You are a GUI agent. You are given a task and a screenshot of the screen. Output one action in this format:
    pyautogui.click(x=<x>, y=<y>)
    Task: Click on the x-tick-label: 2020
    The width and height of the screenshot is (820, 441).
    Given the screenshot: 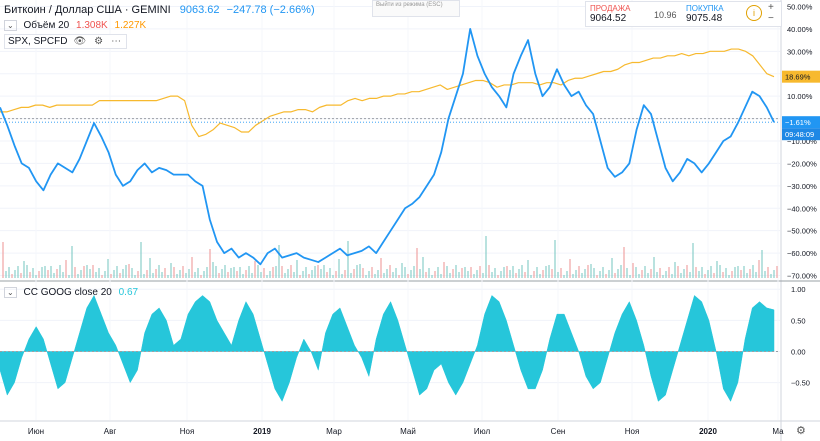 What is the action you would take?
    pyautogui.click(x=708, y=431)
    